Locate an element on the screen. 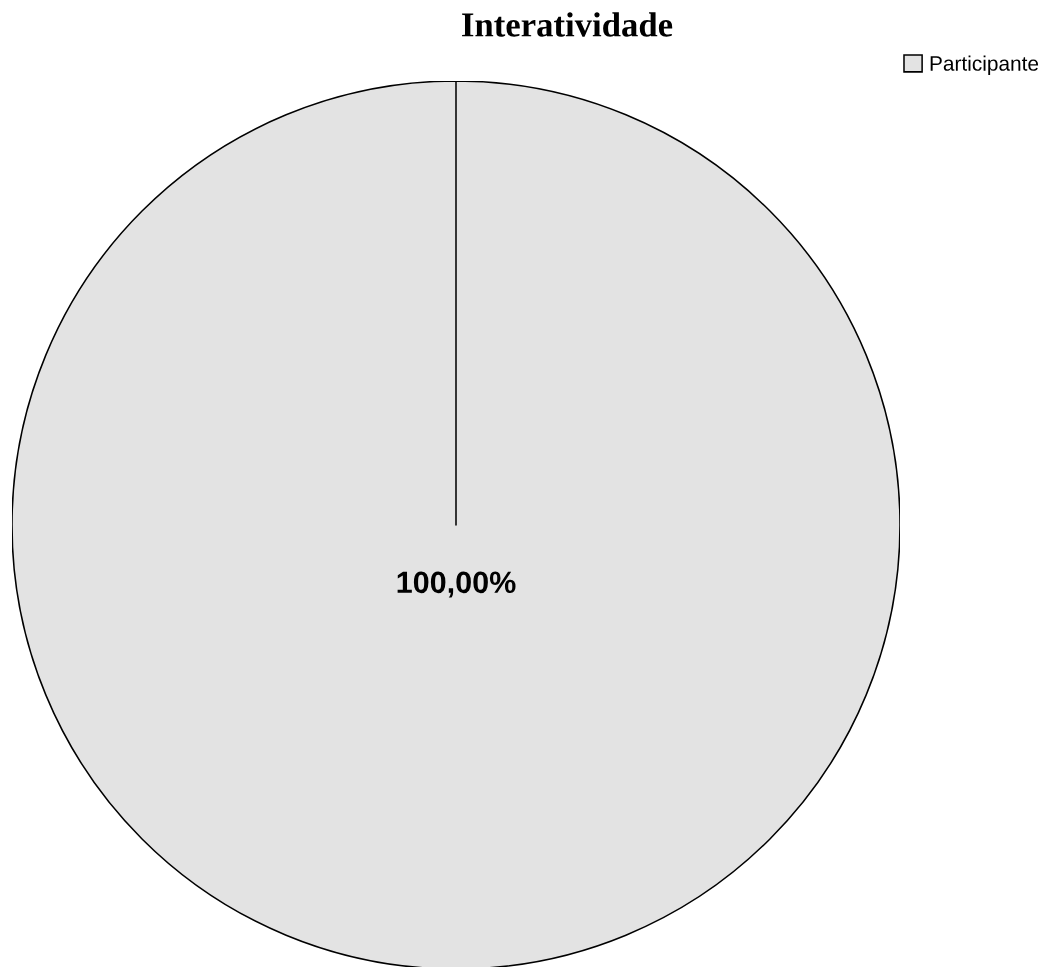  legend-label: Participante is located at coordinates (984, 65).